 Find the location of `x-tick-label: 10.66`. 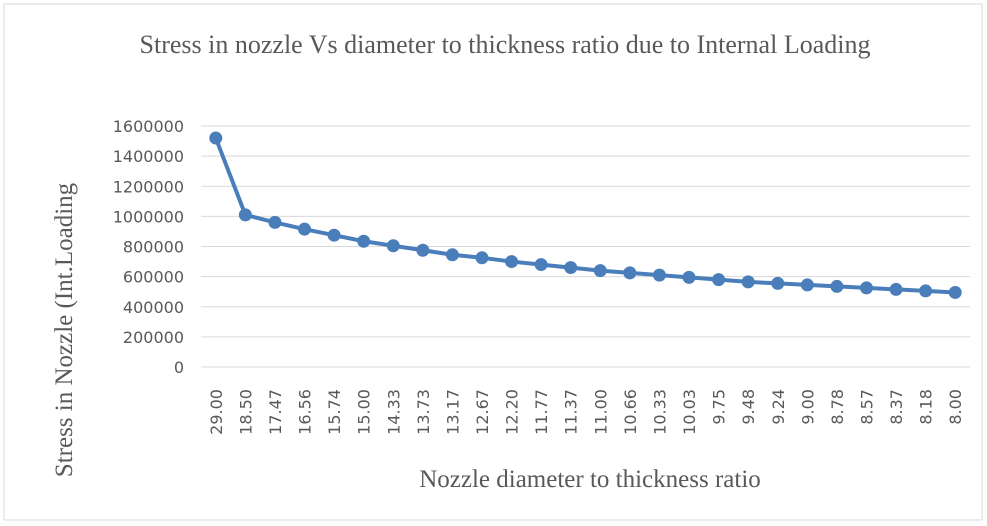

x-tick-label: 10.66 is located at coordinates (630, 412).